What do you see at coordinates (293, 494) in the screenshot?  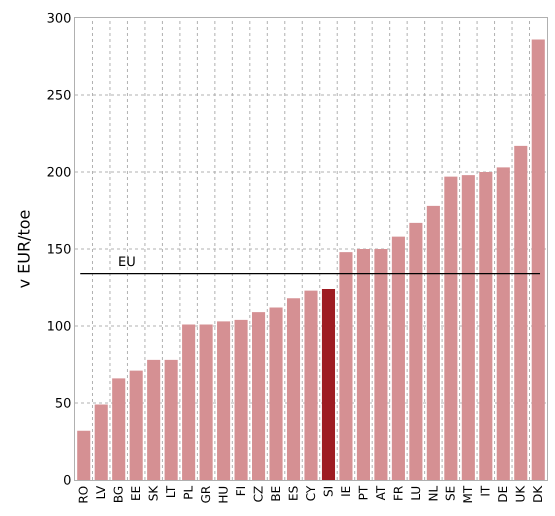 I see `x-tick-label: ES` at bounding box center [293, 494].